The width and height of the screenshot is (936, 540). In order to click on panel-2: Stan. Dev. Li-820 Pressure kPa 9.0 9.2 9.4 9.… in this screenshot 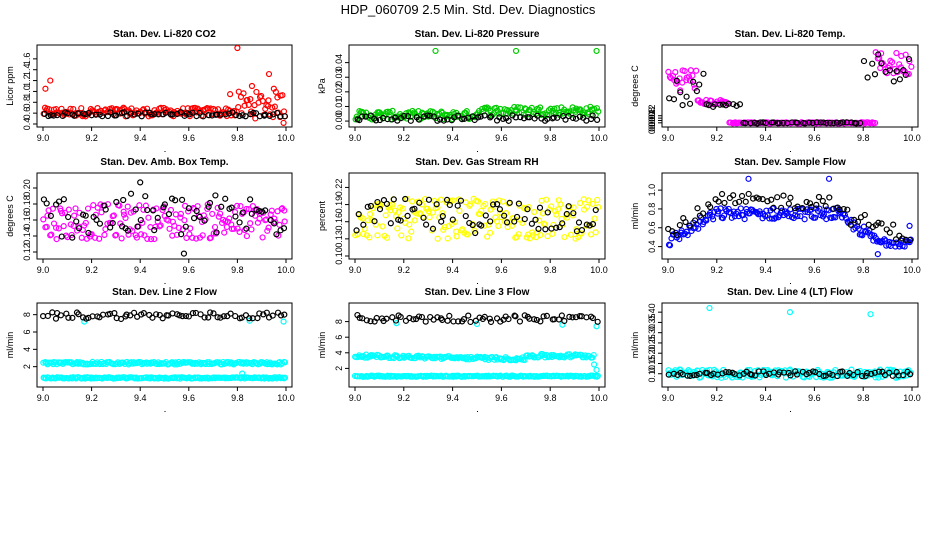, I will do `click(462, 90)`.